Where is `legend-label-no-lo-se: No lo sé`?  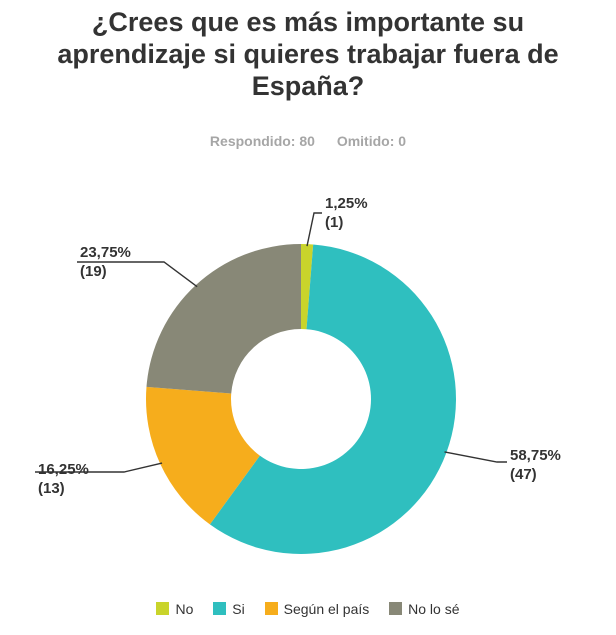
legend-label-no-lo-se: No lo sé is located at coordinates (434, 609).